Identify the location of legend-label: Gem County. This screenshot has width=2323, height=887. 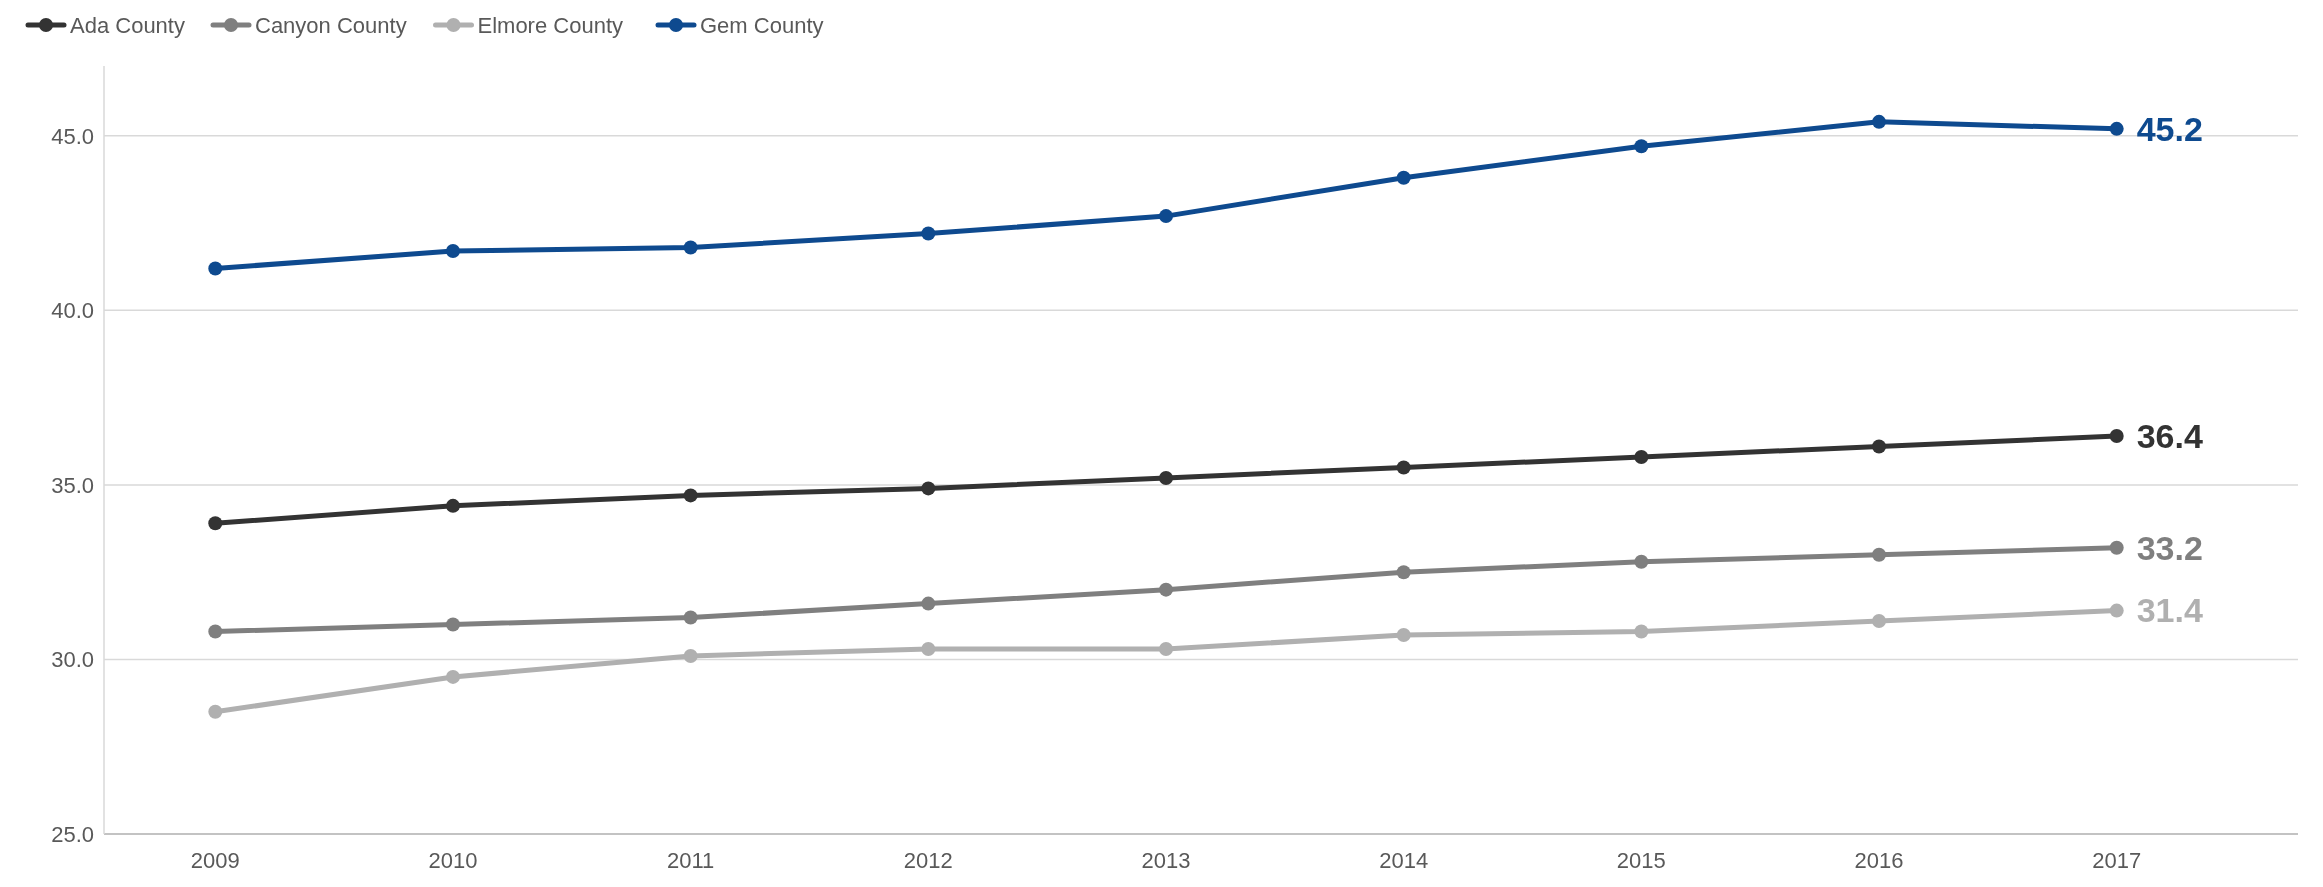
(762, 25).